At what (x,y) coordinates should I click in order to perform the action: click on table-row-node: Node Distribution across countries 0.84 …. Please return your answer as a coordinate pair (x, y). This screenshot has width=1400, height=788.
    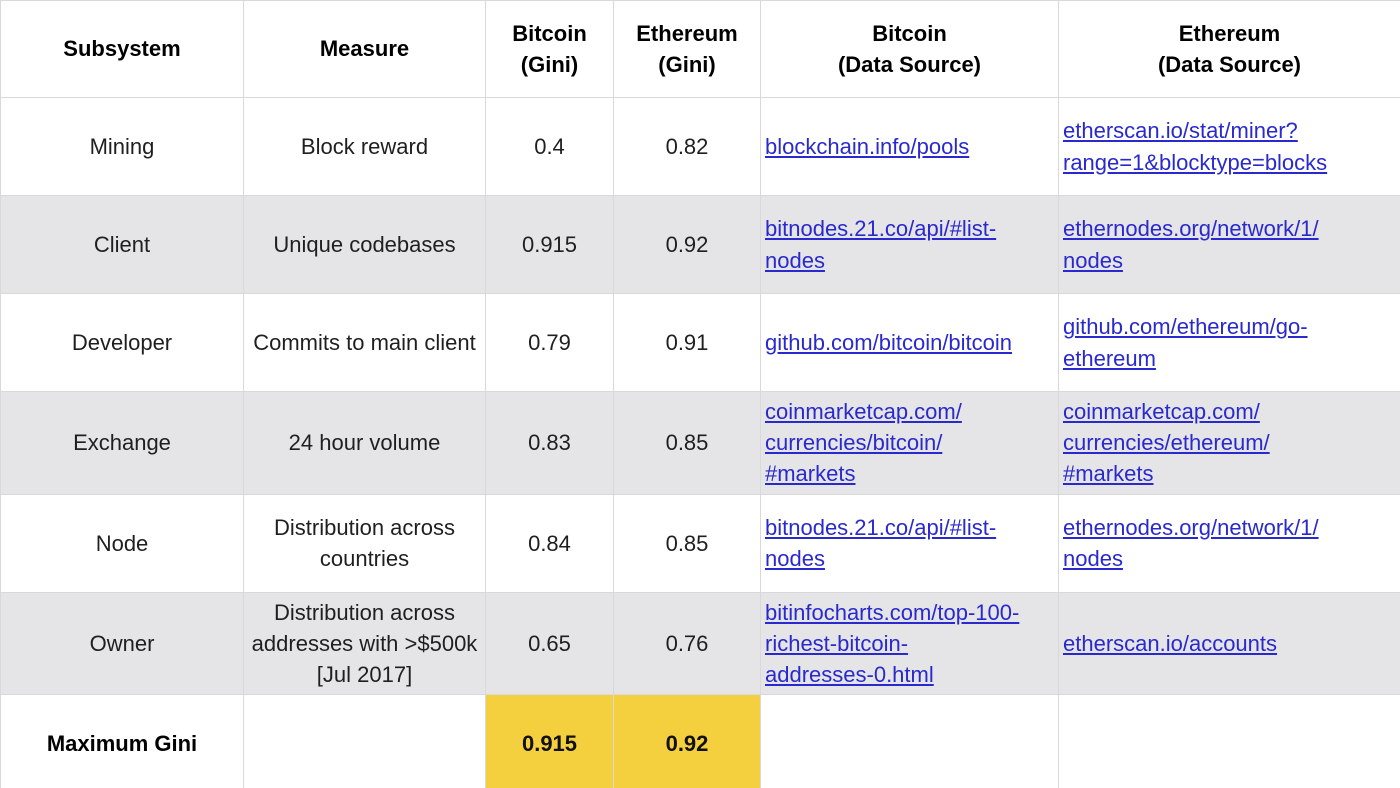
    Looking at the image, I should click on (700, 543).